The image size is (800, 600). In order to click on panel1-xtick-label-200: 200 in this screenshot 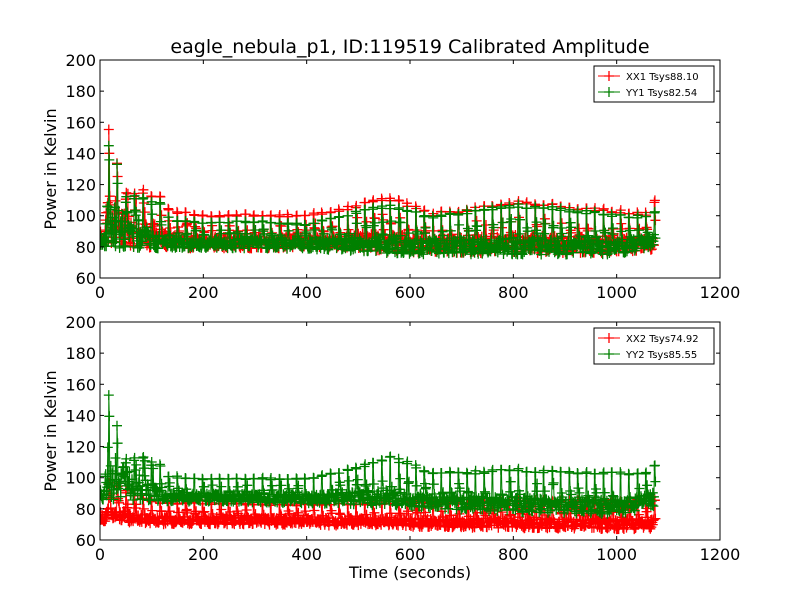, I will do `click(203, 292)`.